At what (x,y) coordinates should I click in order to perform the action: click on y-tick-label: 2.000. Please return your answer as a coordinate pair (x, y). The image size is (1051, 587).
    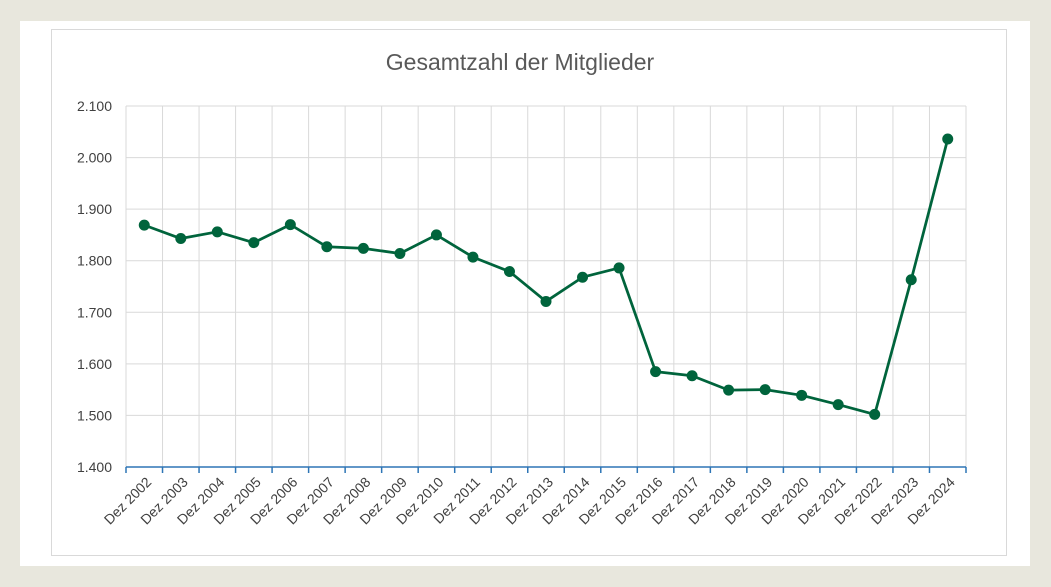
    Looking at the image, I should click on (94, 158).